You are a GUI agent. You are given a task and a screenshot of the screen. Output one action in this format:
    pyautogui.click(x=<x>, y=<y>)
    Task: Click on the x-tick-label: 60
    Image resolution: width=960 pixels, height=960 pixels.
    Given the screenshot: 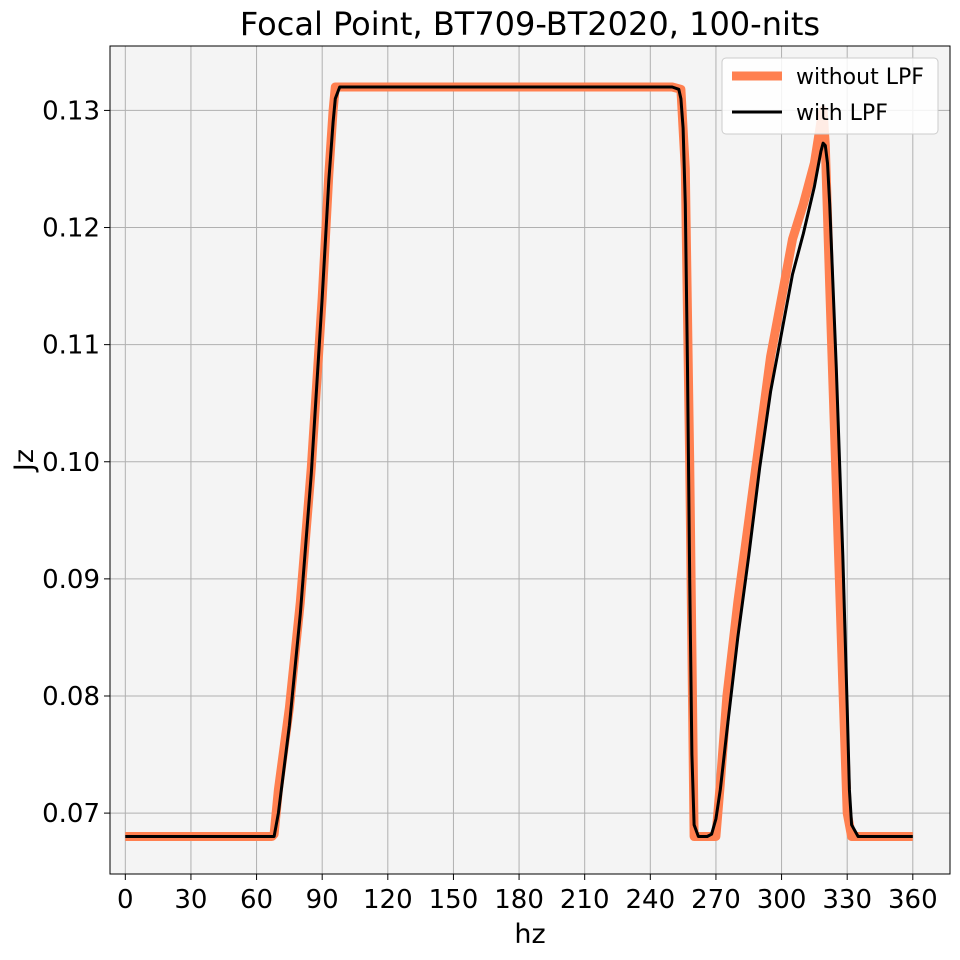 What is the action you would take?
    pyautogui.click(x=256, y=900)
    